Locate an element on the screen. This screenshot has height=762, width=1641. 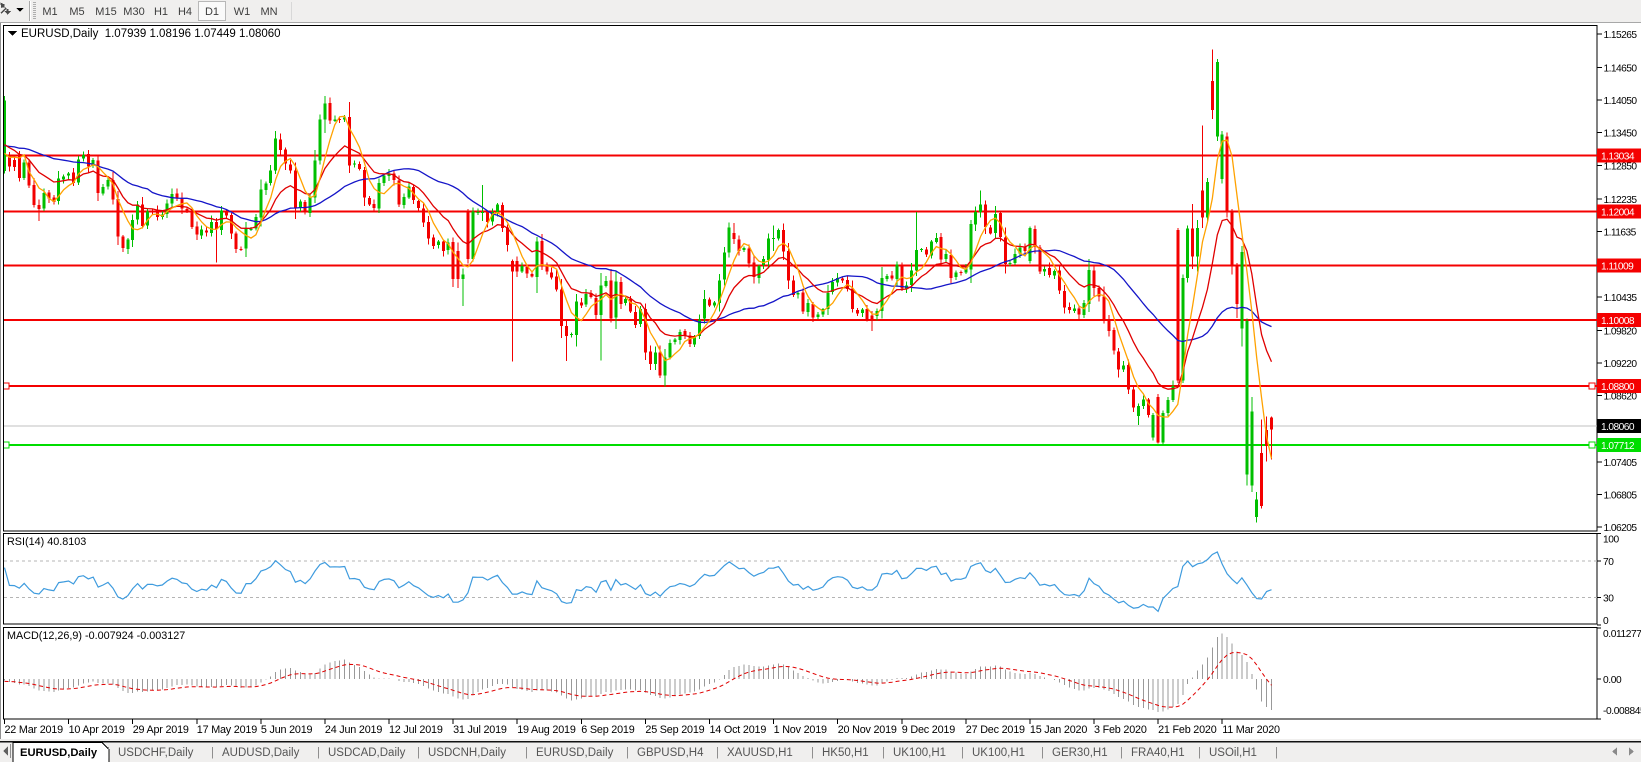
svg-text:MACD(12,26,9) -0.007924 -0.003: MACD(12,26,9) -0.007924 -0.003127 is located at coordinates (96, 636).